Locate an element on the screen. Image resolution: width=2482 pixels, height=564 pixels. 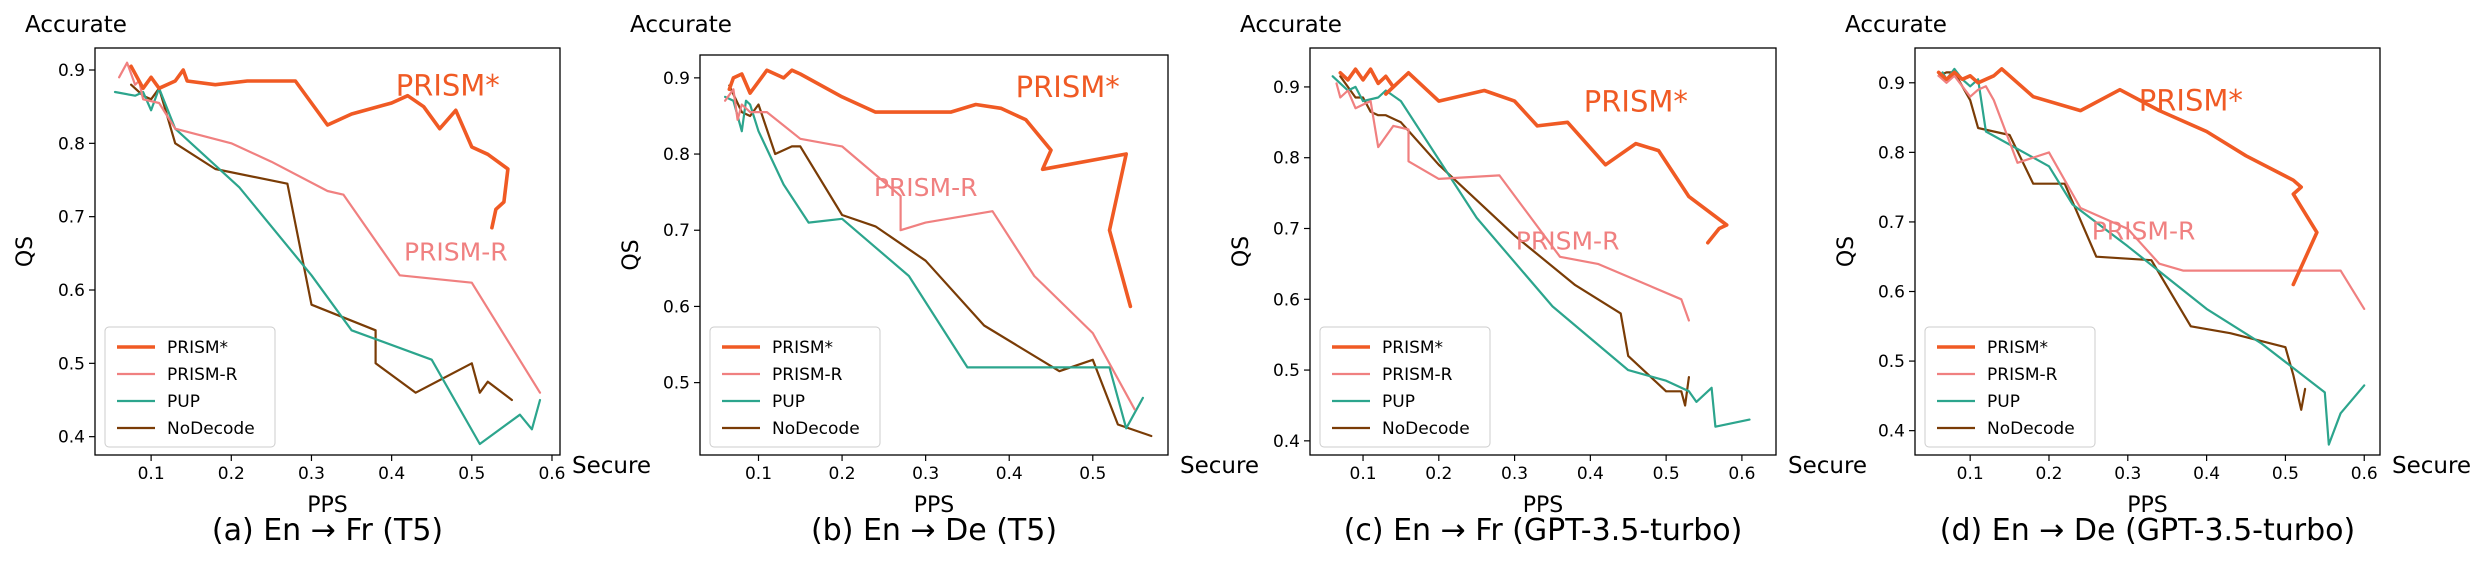
panel-caption: (d) En → De (GPT-3.5-turbo) is located at coordinates (2147, 530).